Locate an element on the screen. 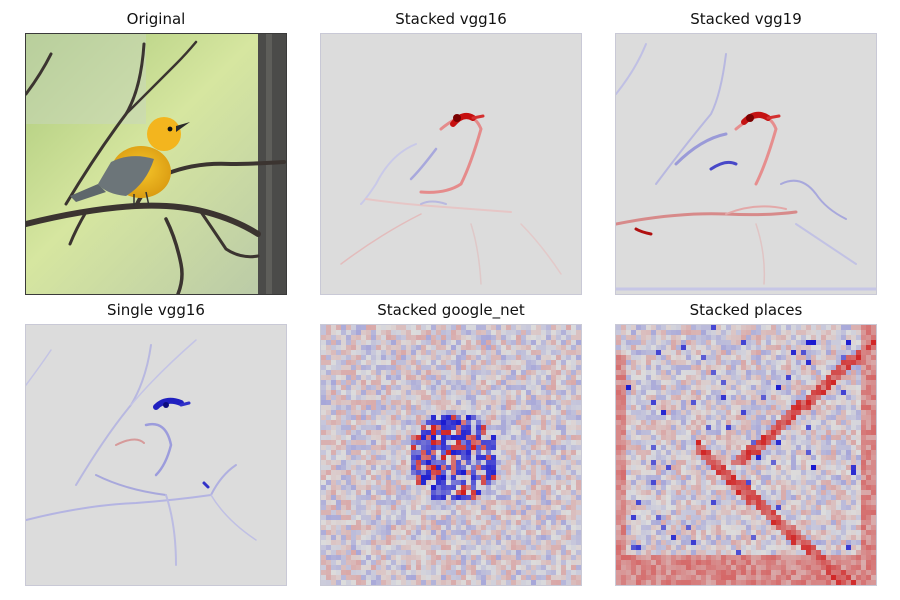 Image resolution: width=900 pixels, height=600 pixels. stacked-google-net-heatmap is located at coordinates (451, 455).